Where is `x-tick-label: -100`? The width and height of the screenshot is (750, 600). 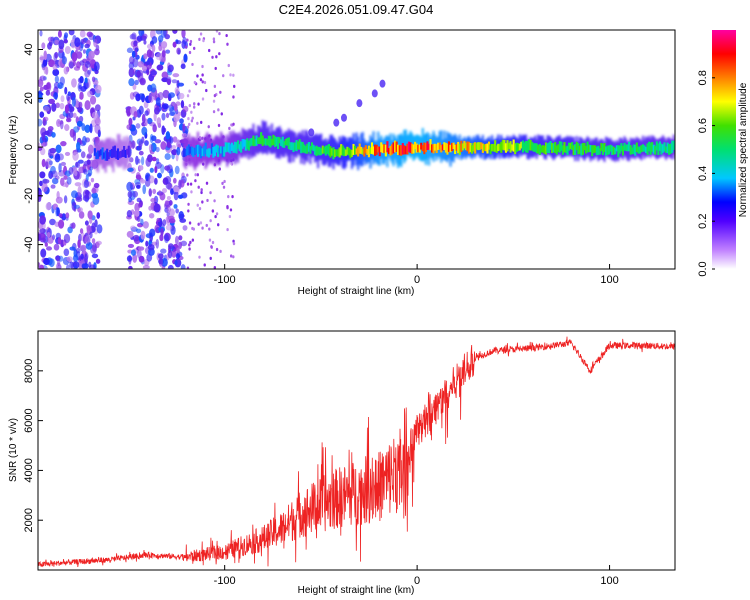 x-tick-label: -100 is located at coordinates (225, 280).